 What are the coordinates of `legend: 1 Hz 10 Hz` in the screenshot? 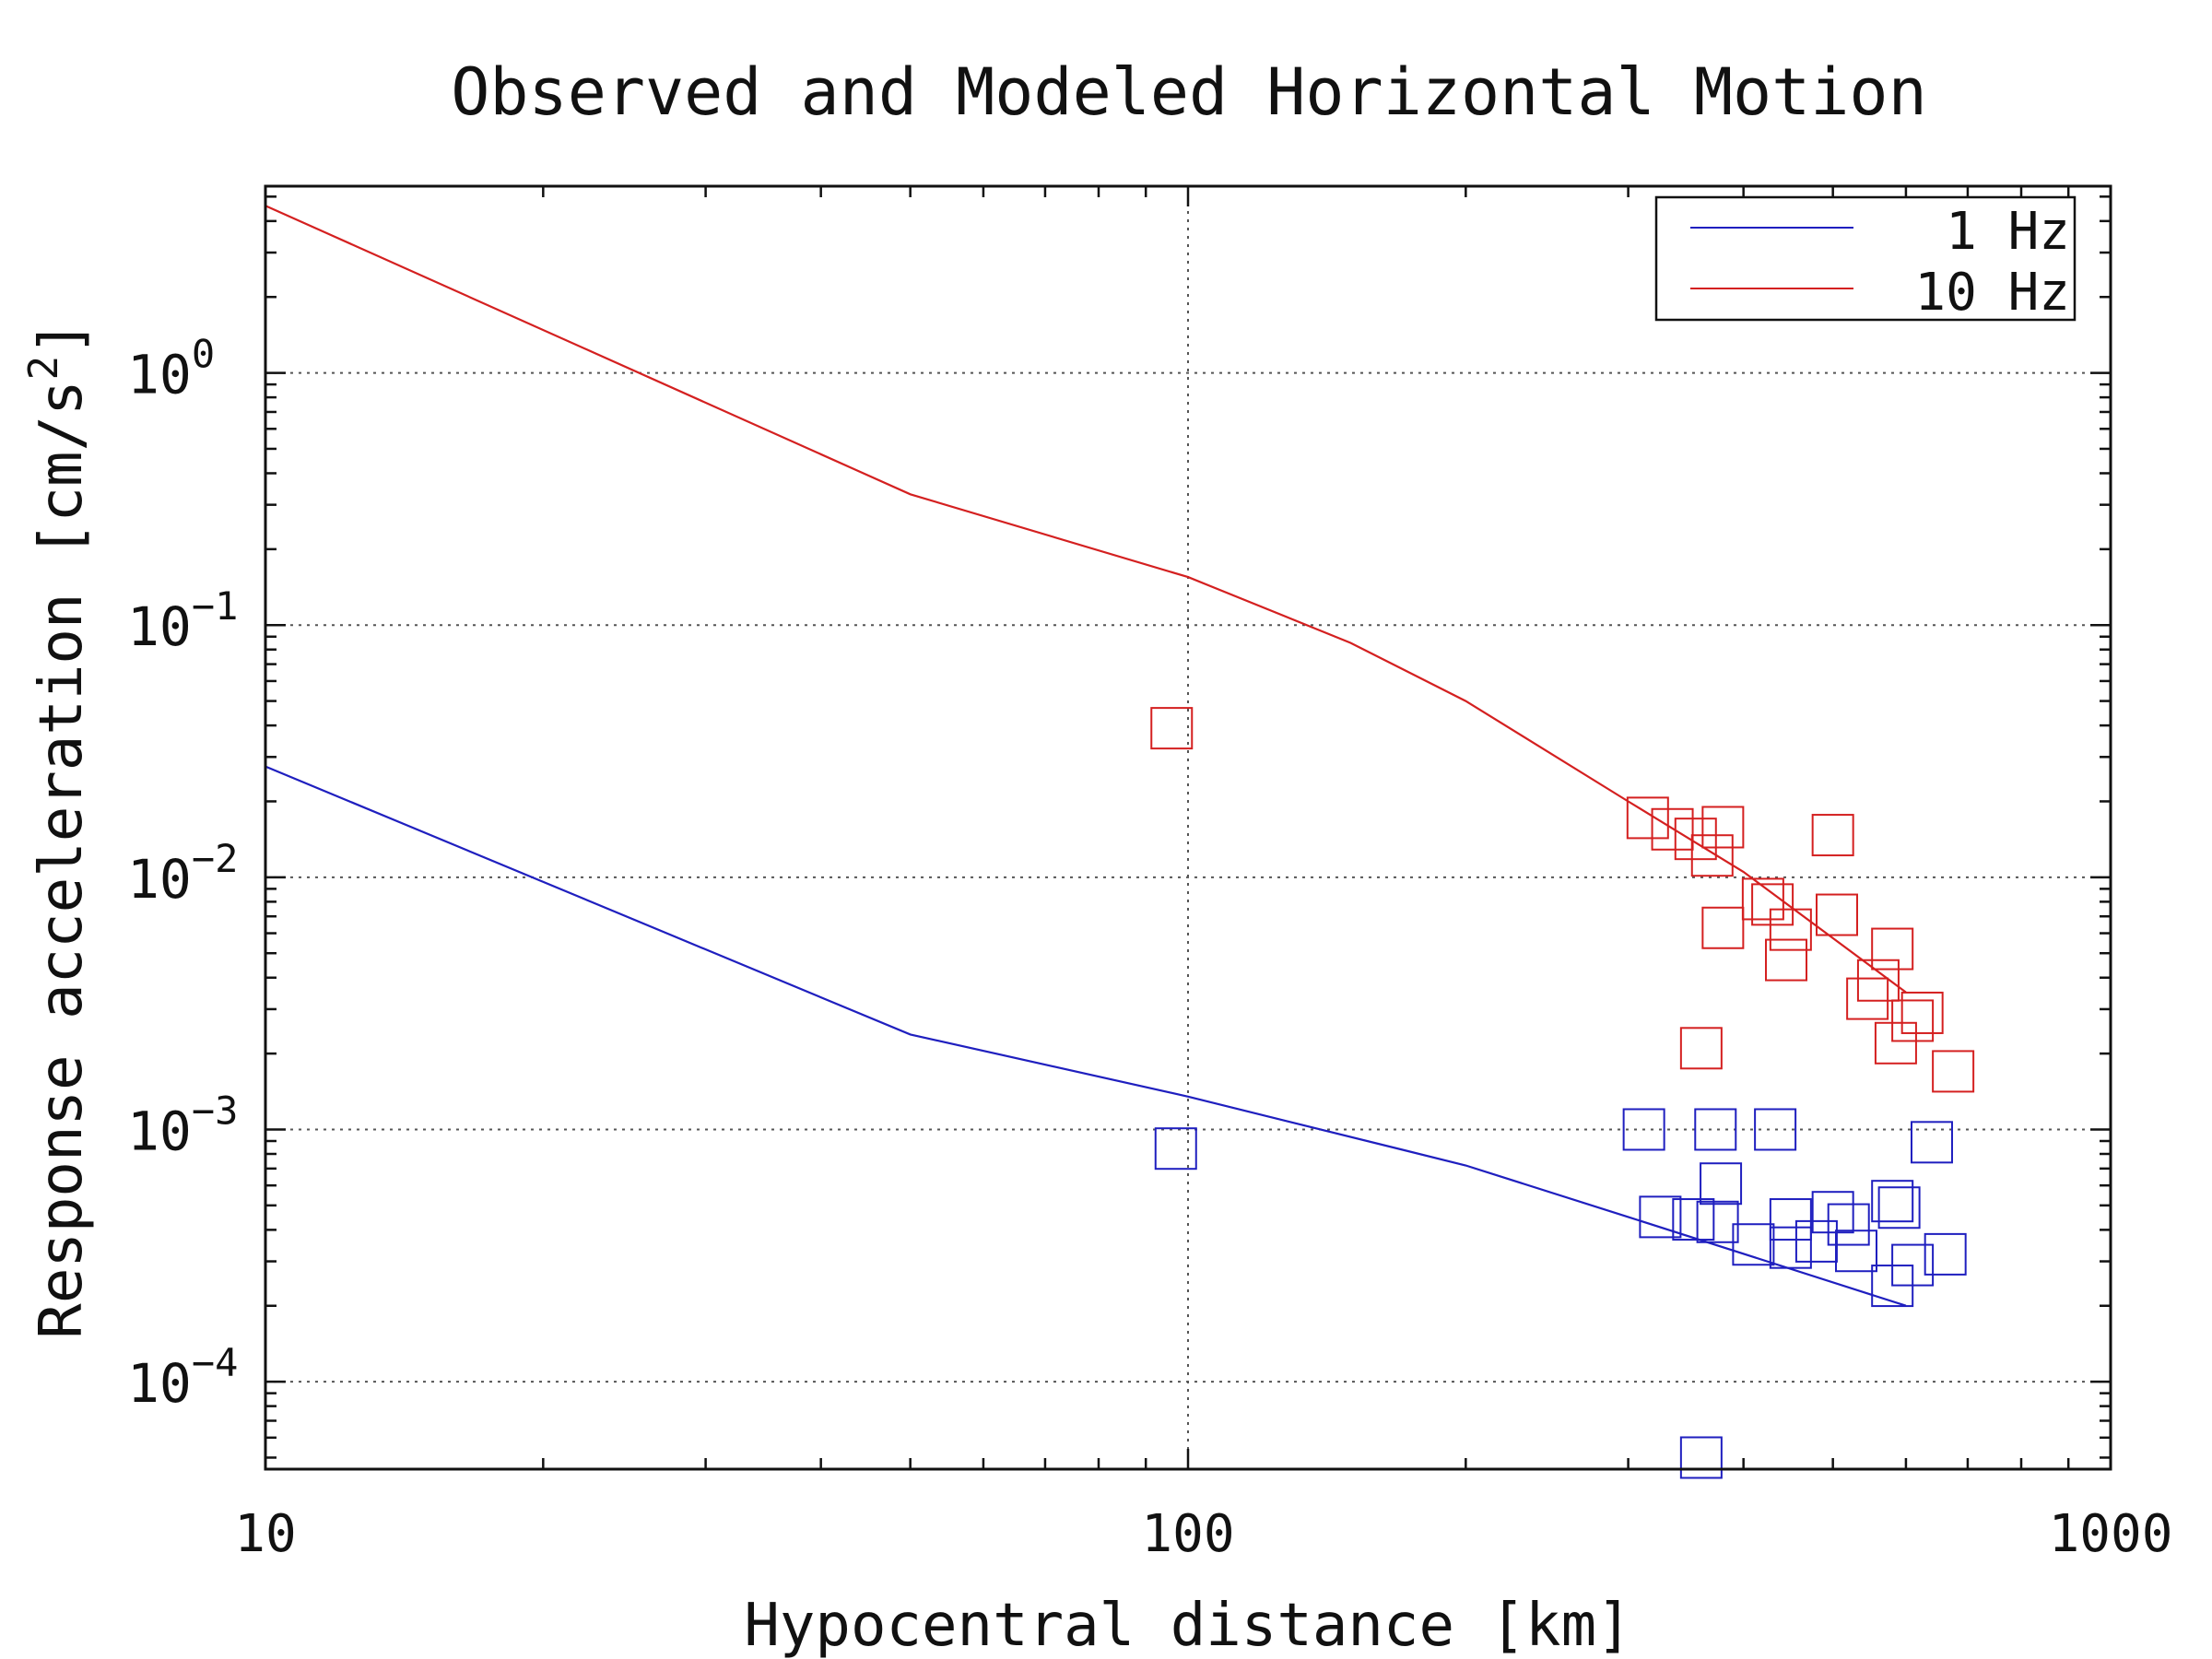 It's located at (1865, 259).